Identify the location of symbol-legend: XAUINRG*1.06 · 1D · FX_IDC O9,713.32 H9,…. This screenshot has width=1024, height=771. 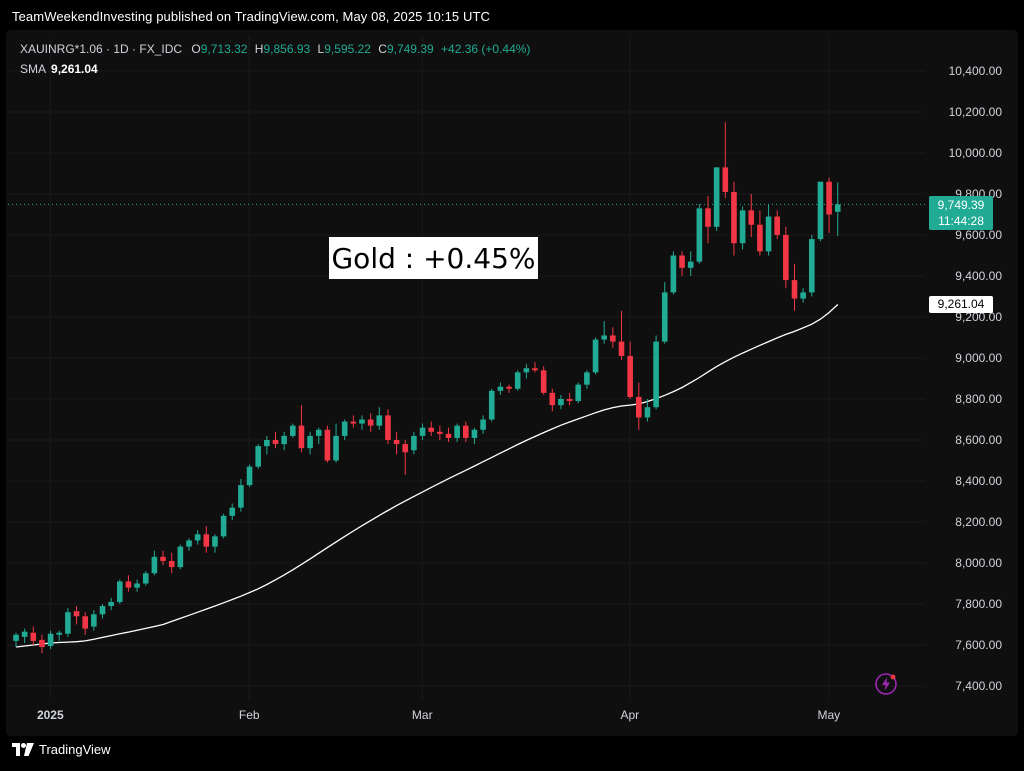
(275, 49).